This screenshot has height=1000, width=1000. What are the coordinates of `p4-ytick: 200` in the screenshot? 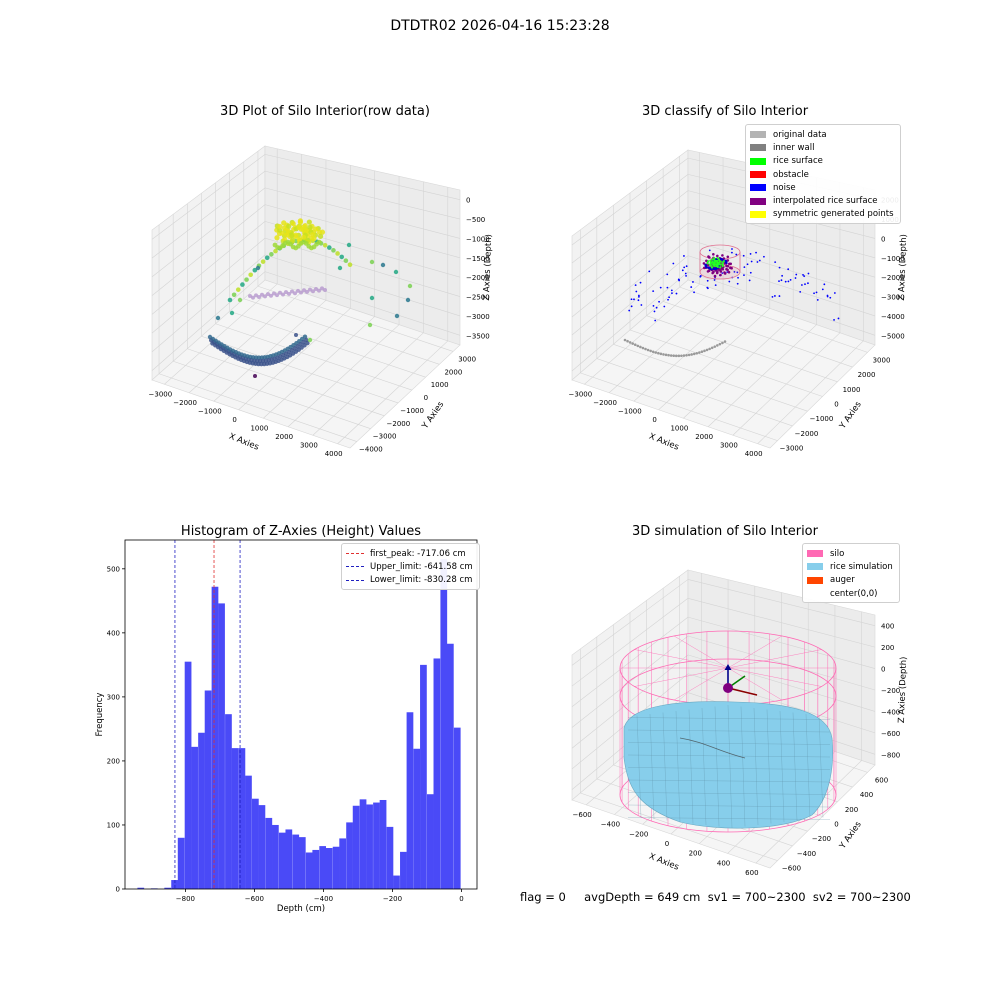 It's located at (851, 810).